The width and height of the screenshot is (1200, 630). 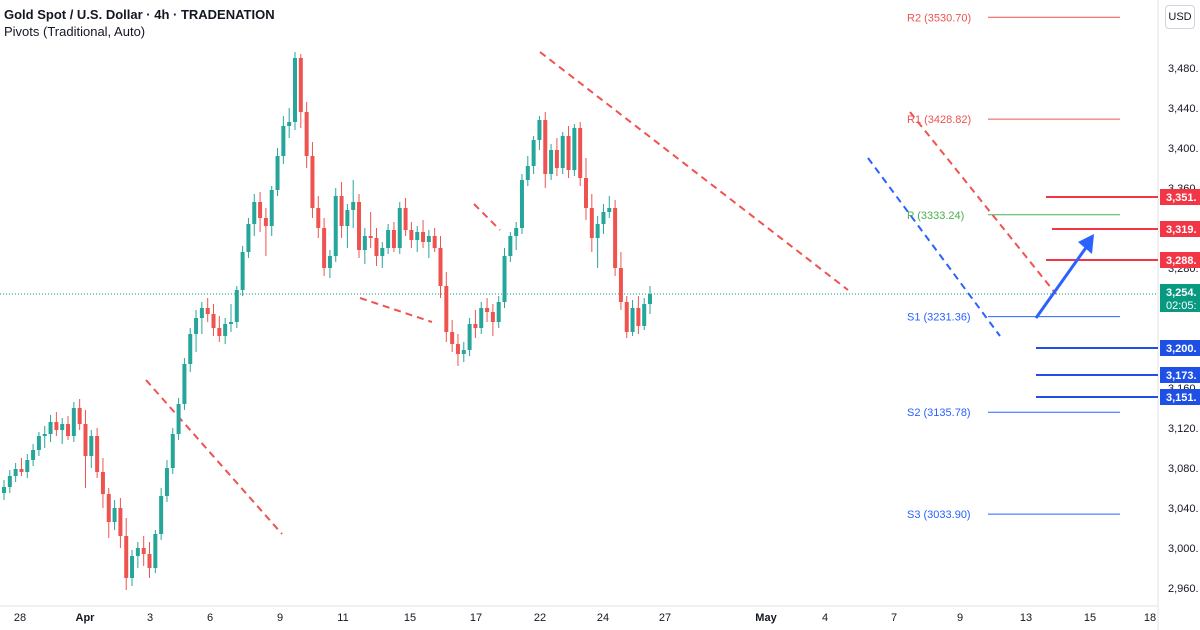 I want to click on x-tick-label: 24, so click(x=603, y=618).